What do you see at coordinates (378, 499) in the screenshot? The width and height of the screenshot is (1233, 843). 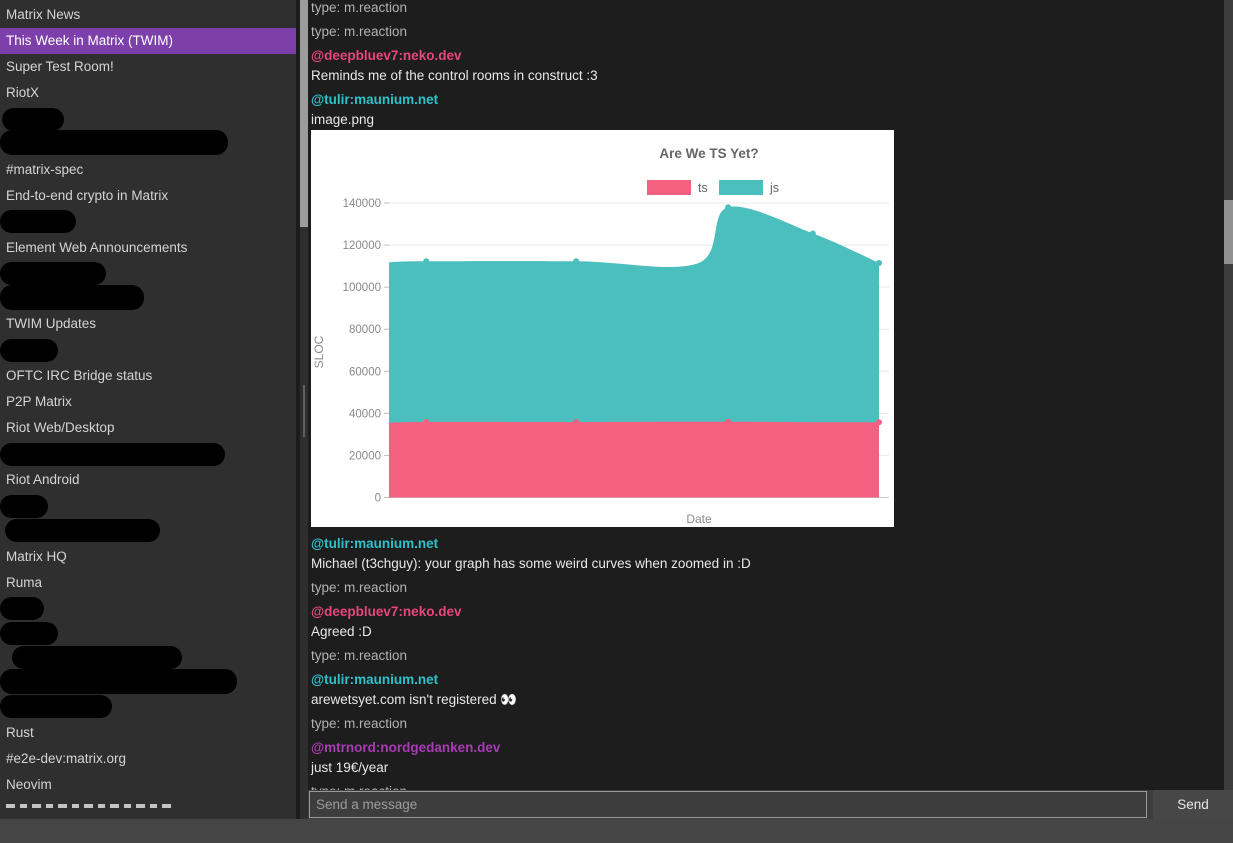 I see `chart-ytick-label: 0` at bounding box center [378, 499].